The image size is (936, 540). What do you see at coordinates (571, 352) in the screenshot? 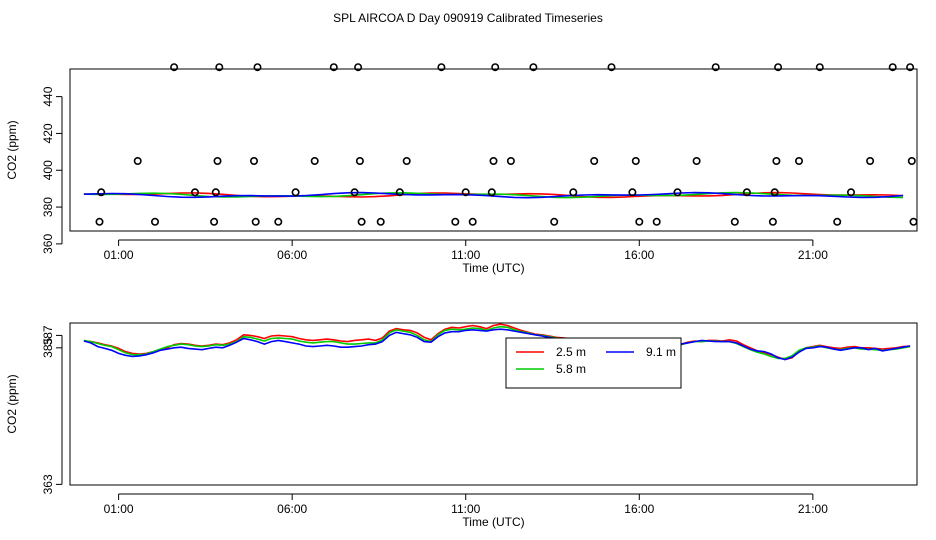
I see `legend-label: 2.5 m` at bounding box center [571, 352].